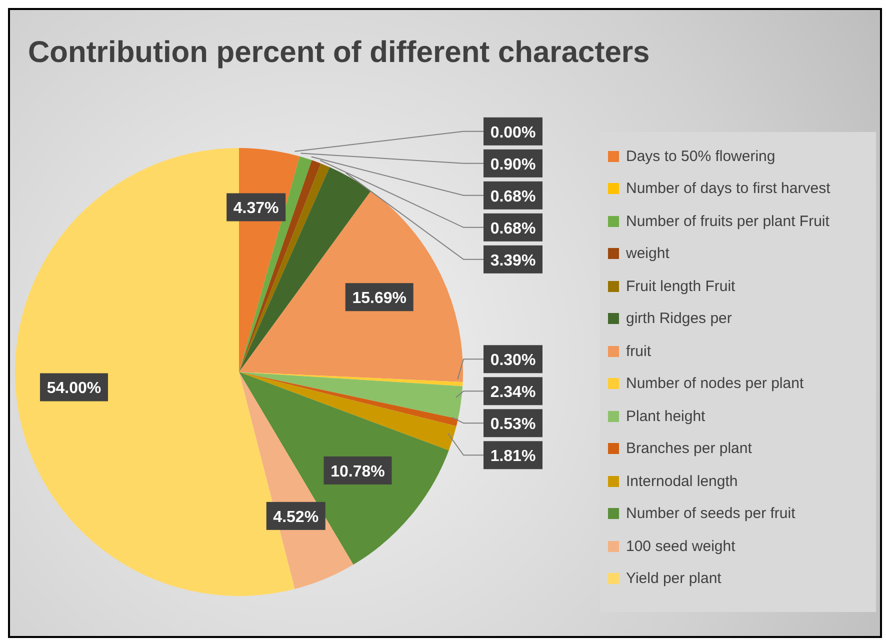  What do you see at coordinates (648, 253) in the screenshot?
I see `legend-label: weight` at bounding box center [648, 253].